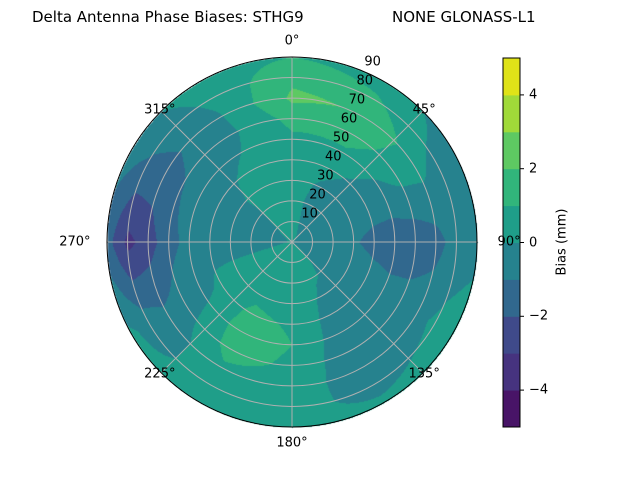 Image resolution: width=640 pixels, height=480 pixels. I want to click on azimuth-tick-label: 315°, so click(160, 110).